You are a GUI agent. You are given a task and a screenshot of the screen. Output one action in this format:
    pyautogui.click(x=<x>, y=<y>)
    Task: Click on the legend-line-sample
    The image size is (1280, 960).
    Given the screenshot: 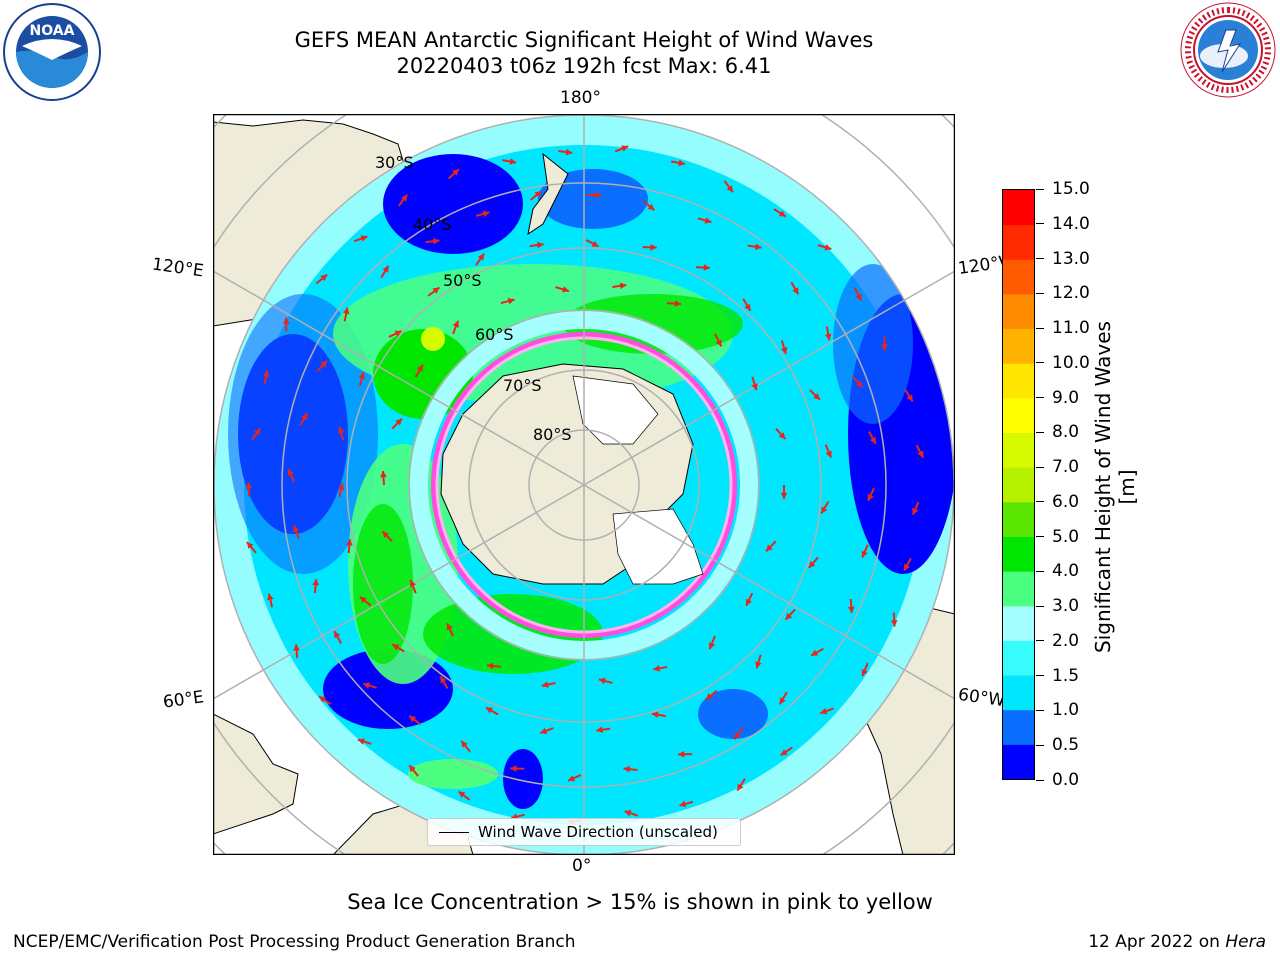 What is the action you would take?
    pyautogui.click(x=454, y=832)
    